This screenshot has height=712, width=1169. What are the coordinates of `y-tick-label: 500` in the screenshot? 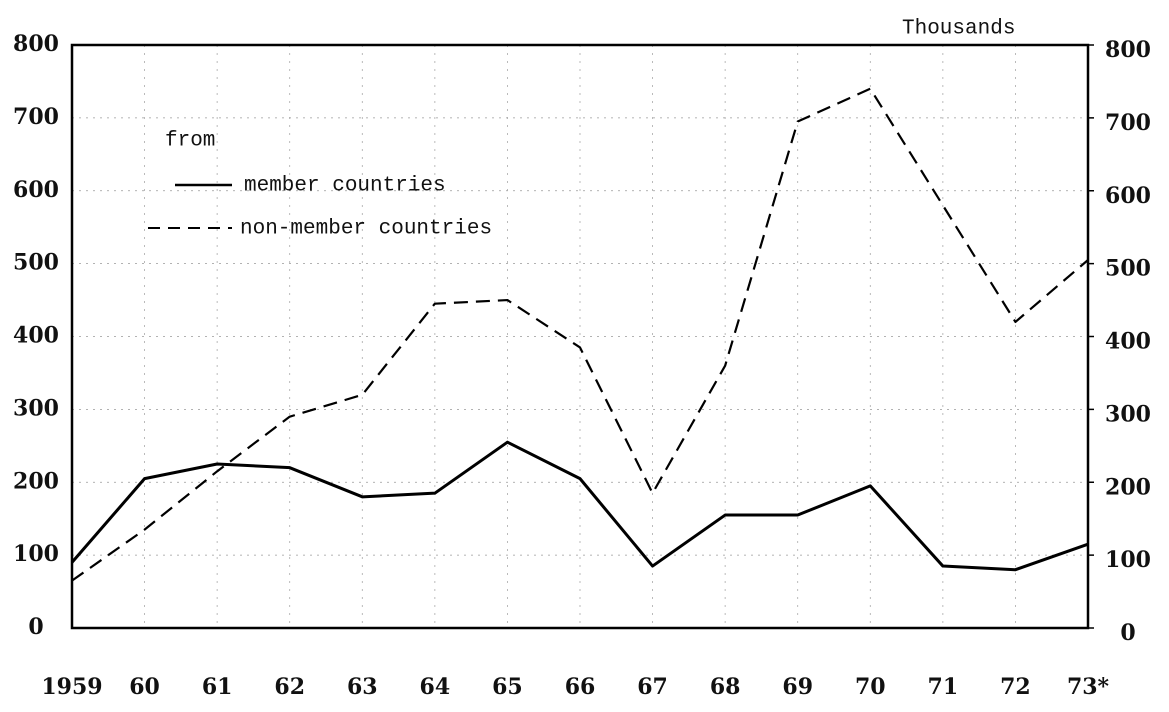 It's located at (36, 263).